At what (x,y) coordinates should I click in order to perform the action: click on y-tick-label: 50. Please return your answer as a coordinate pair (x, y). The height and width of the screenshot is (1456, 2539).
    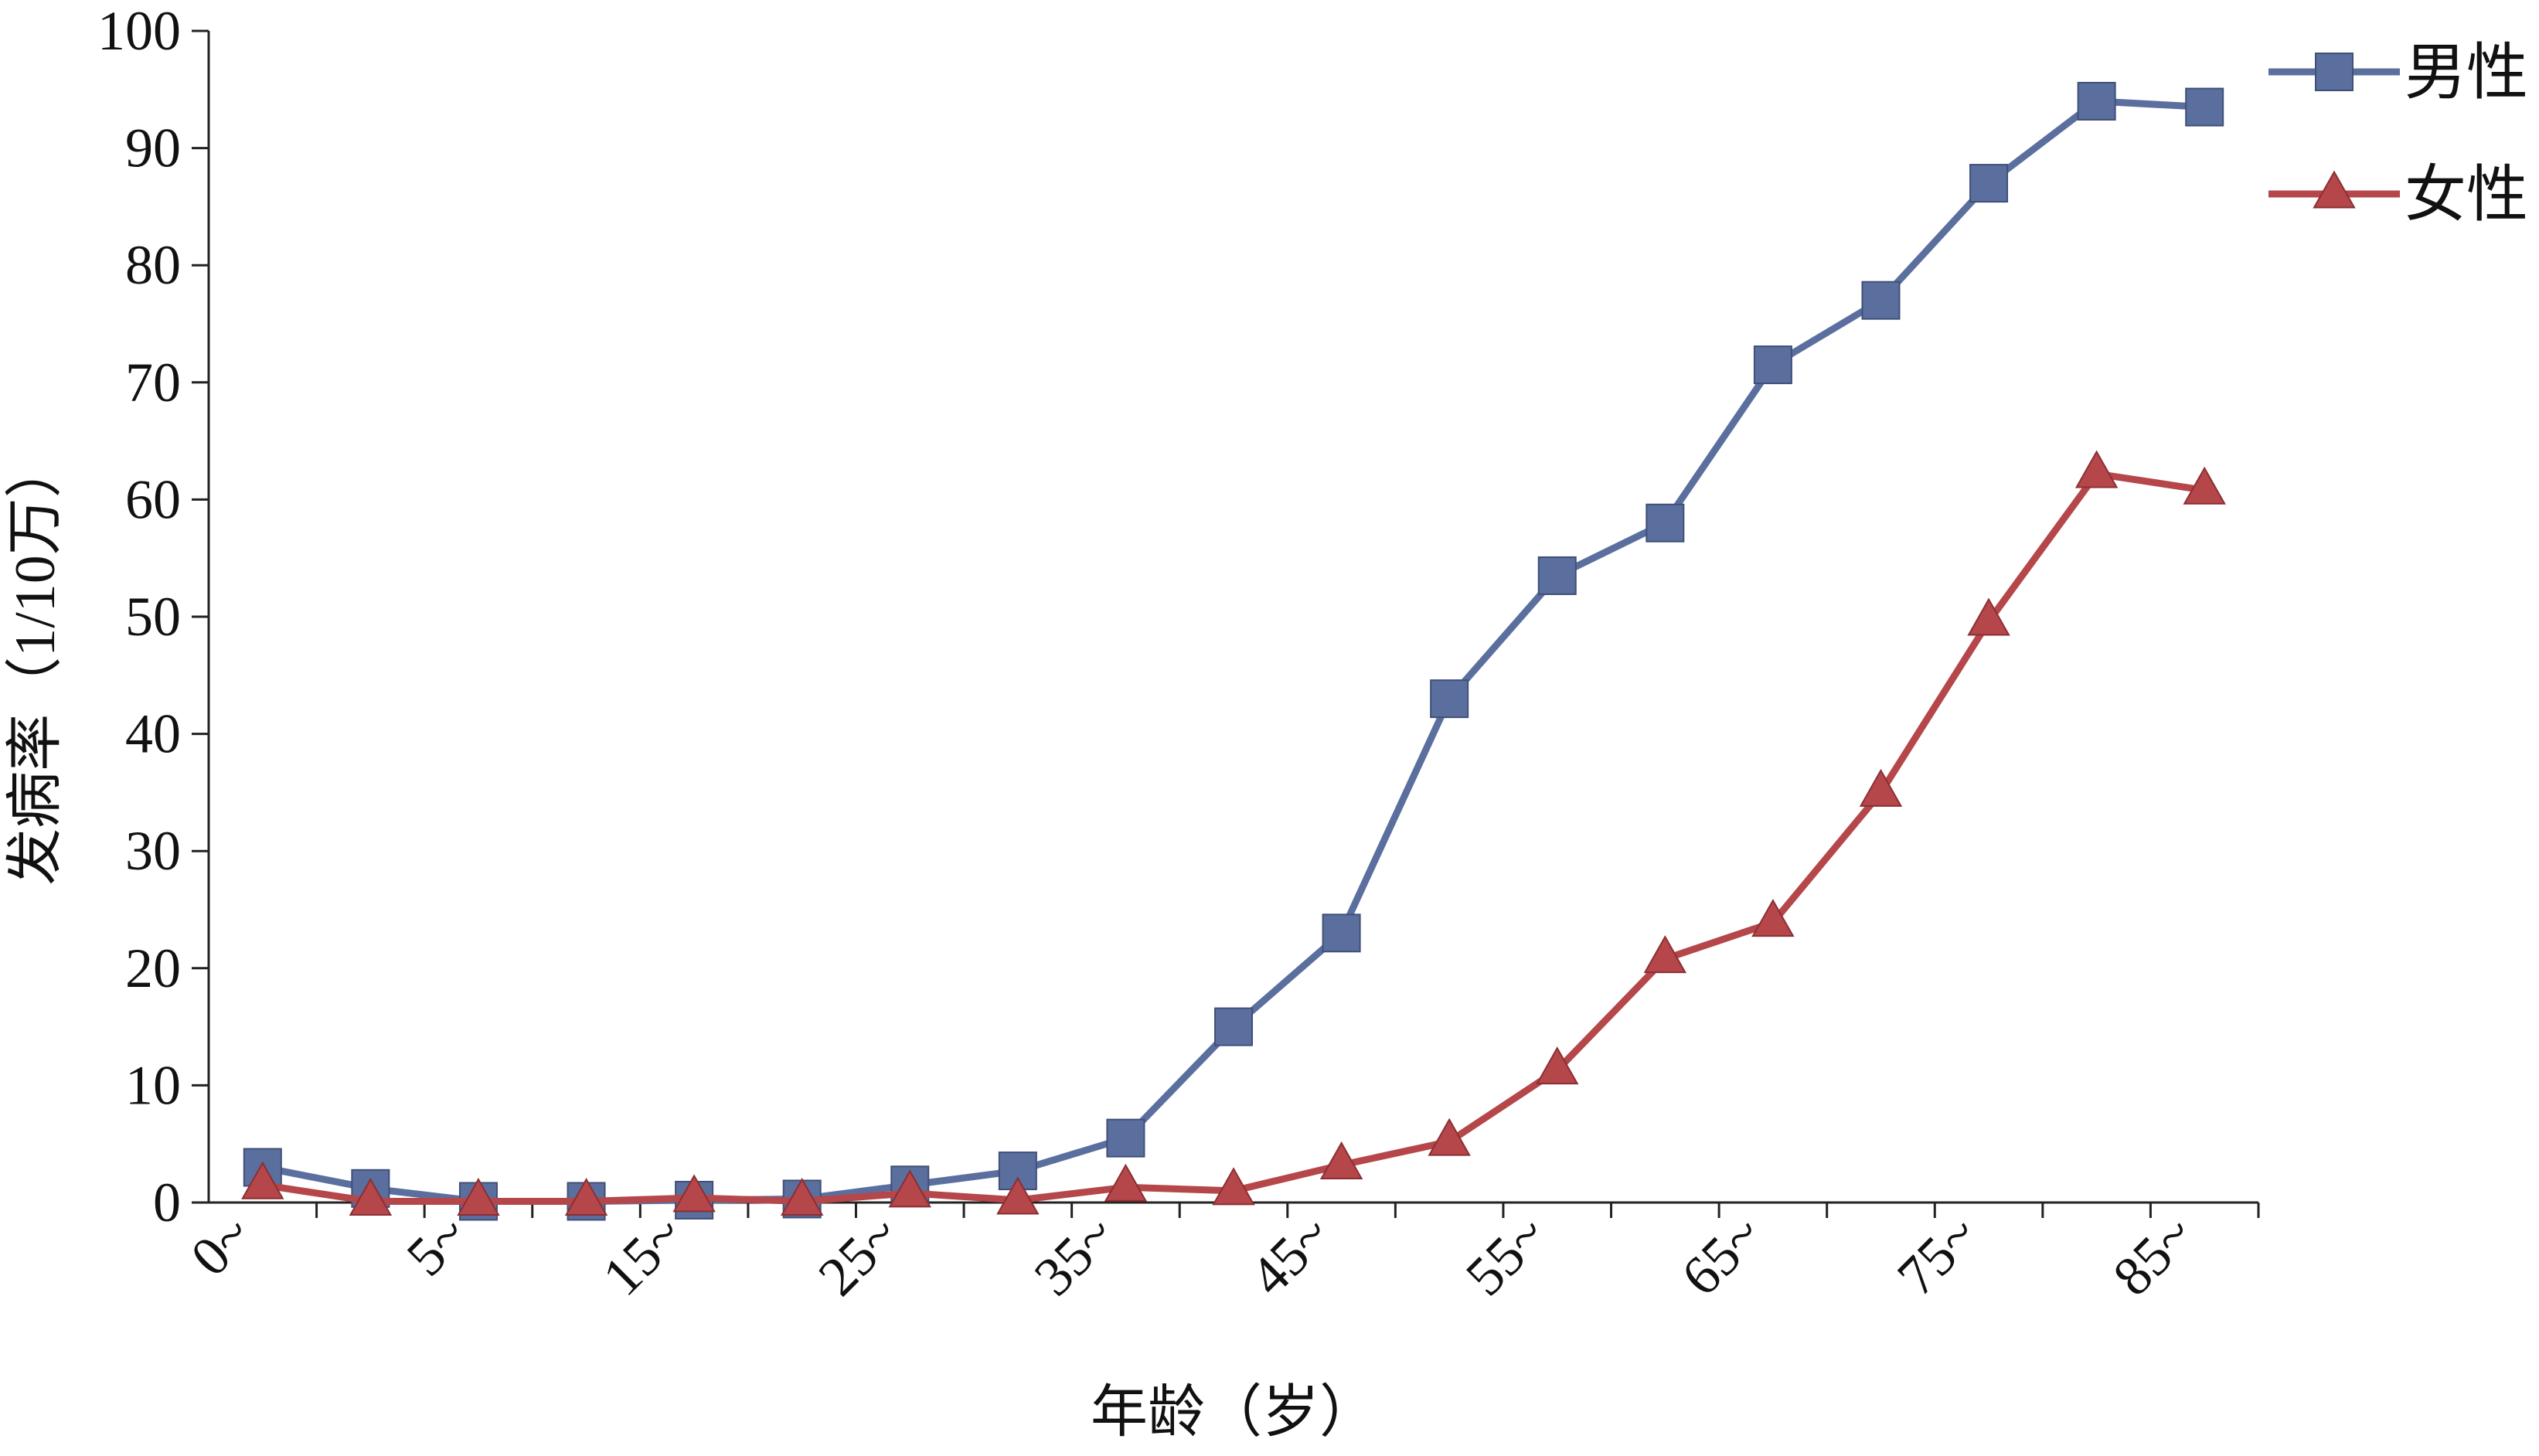
    Looking at the image, I should click on (153, 617).